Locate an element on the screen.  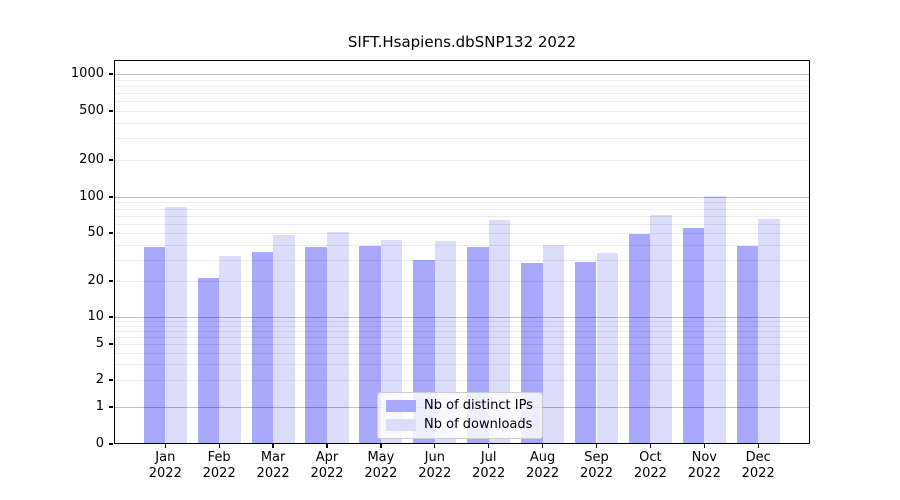
bar-downloads-sep is located at coordinates (607, 348).